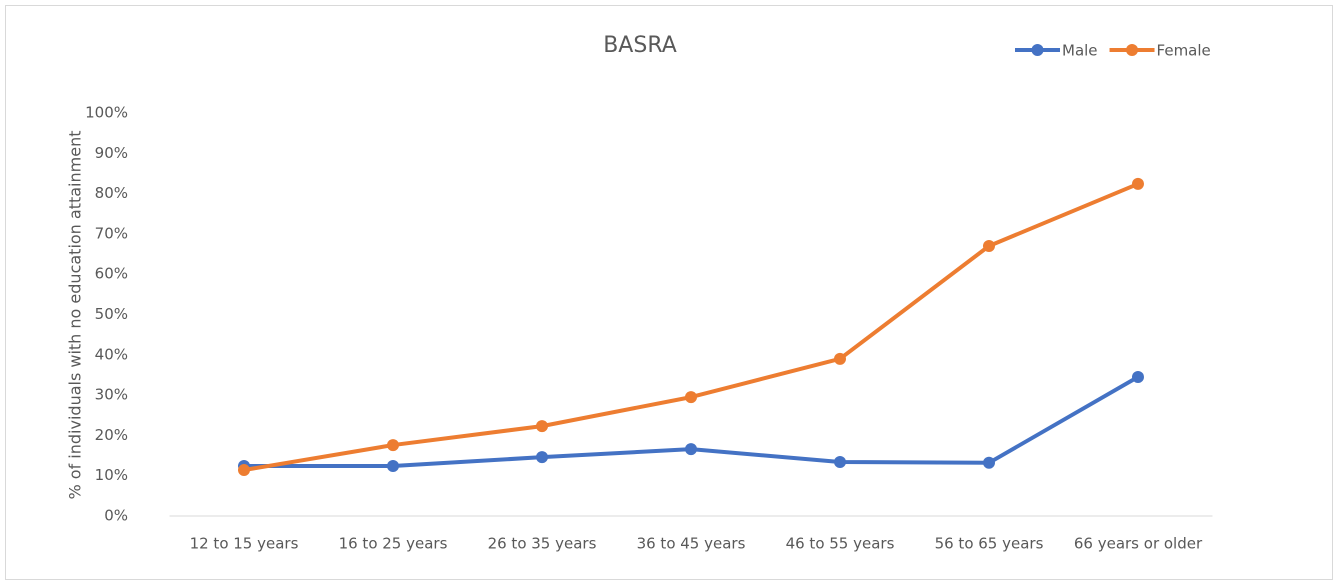 The height and width of the screenshot is (585, 1339). What do you see at coordinates (111, 475) in the screenshot?
I see `y-tick-label: 10%` at bounding box center [111, 475].